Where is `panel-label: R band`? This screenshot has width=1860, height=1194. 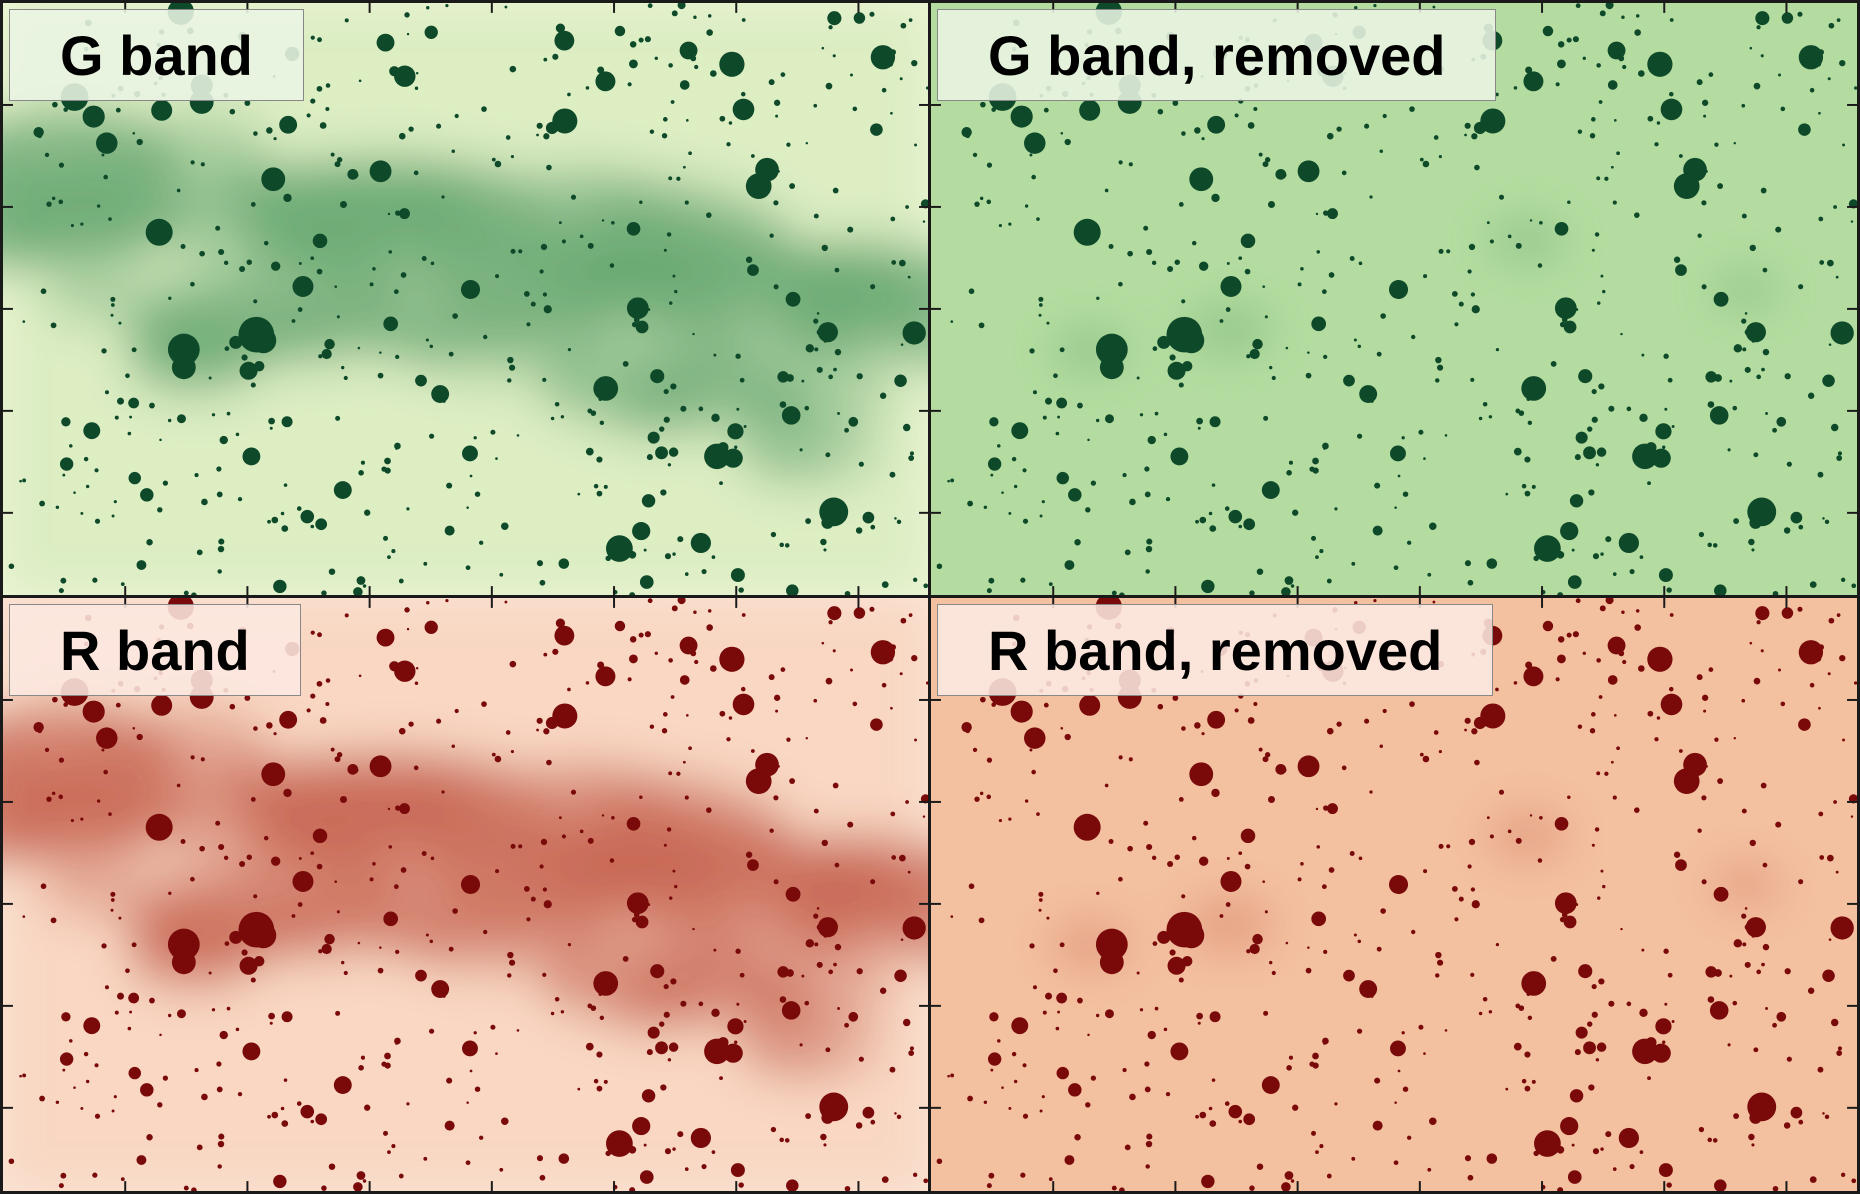 panel-label: R band is located at coordinates (155, 650).